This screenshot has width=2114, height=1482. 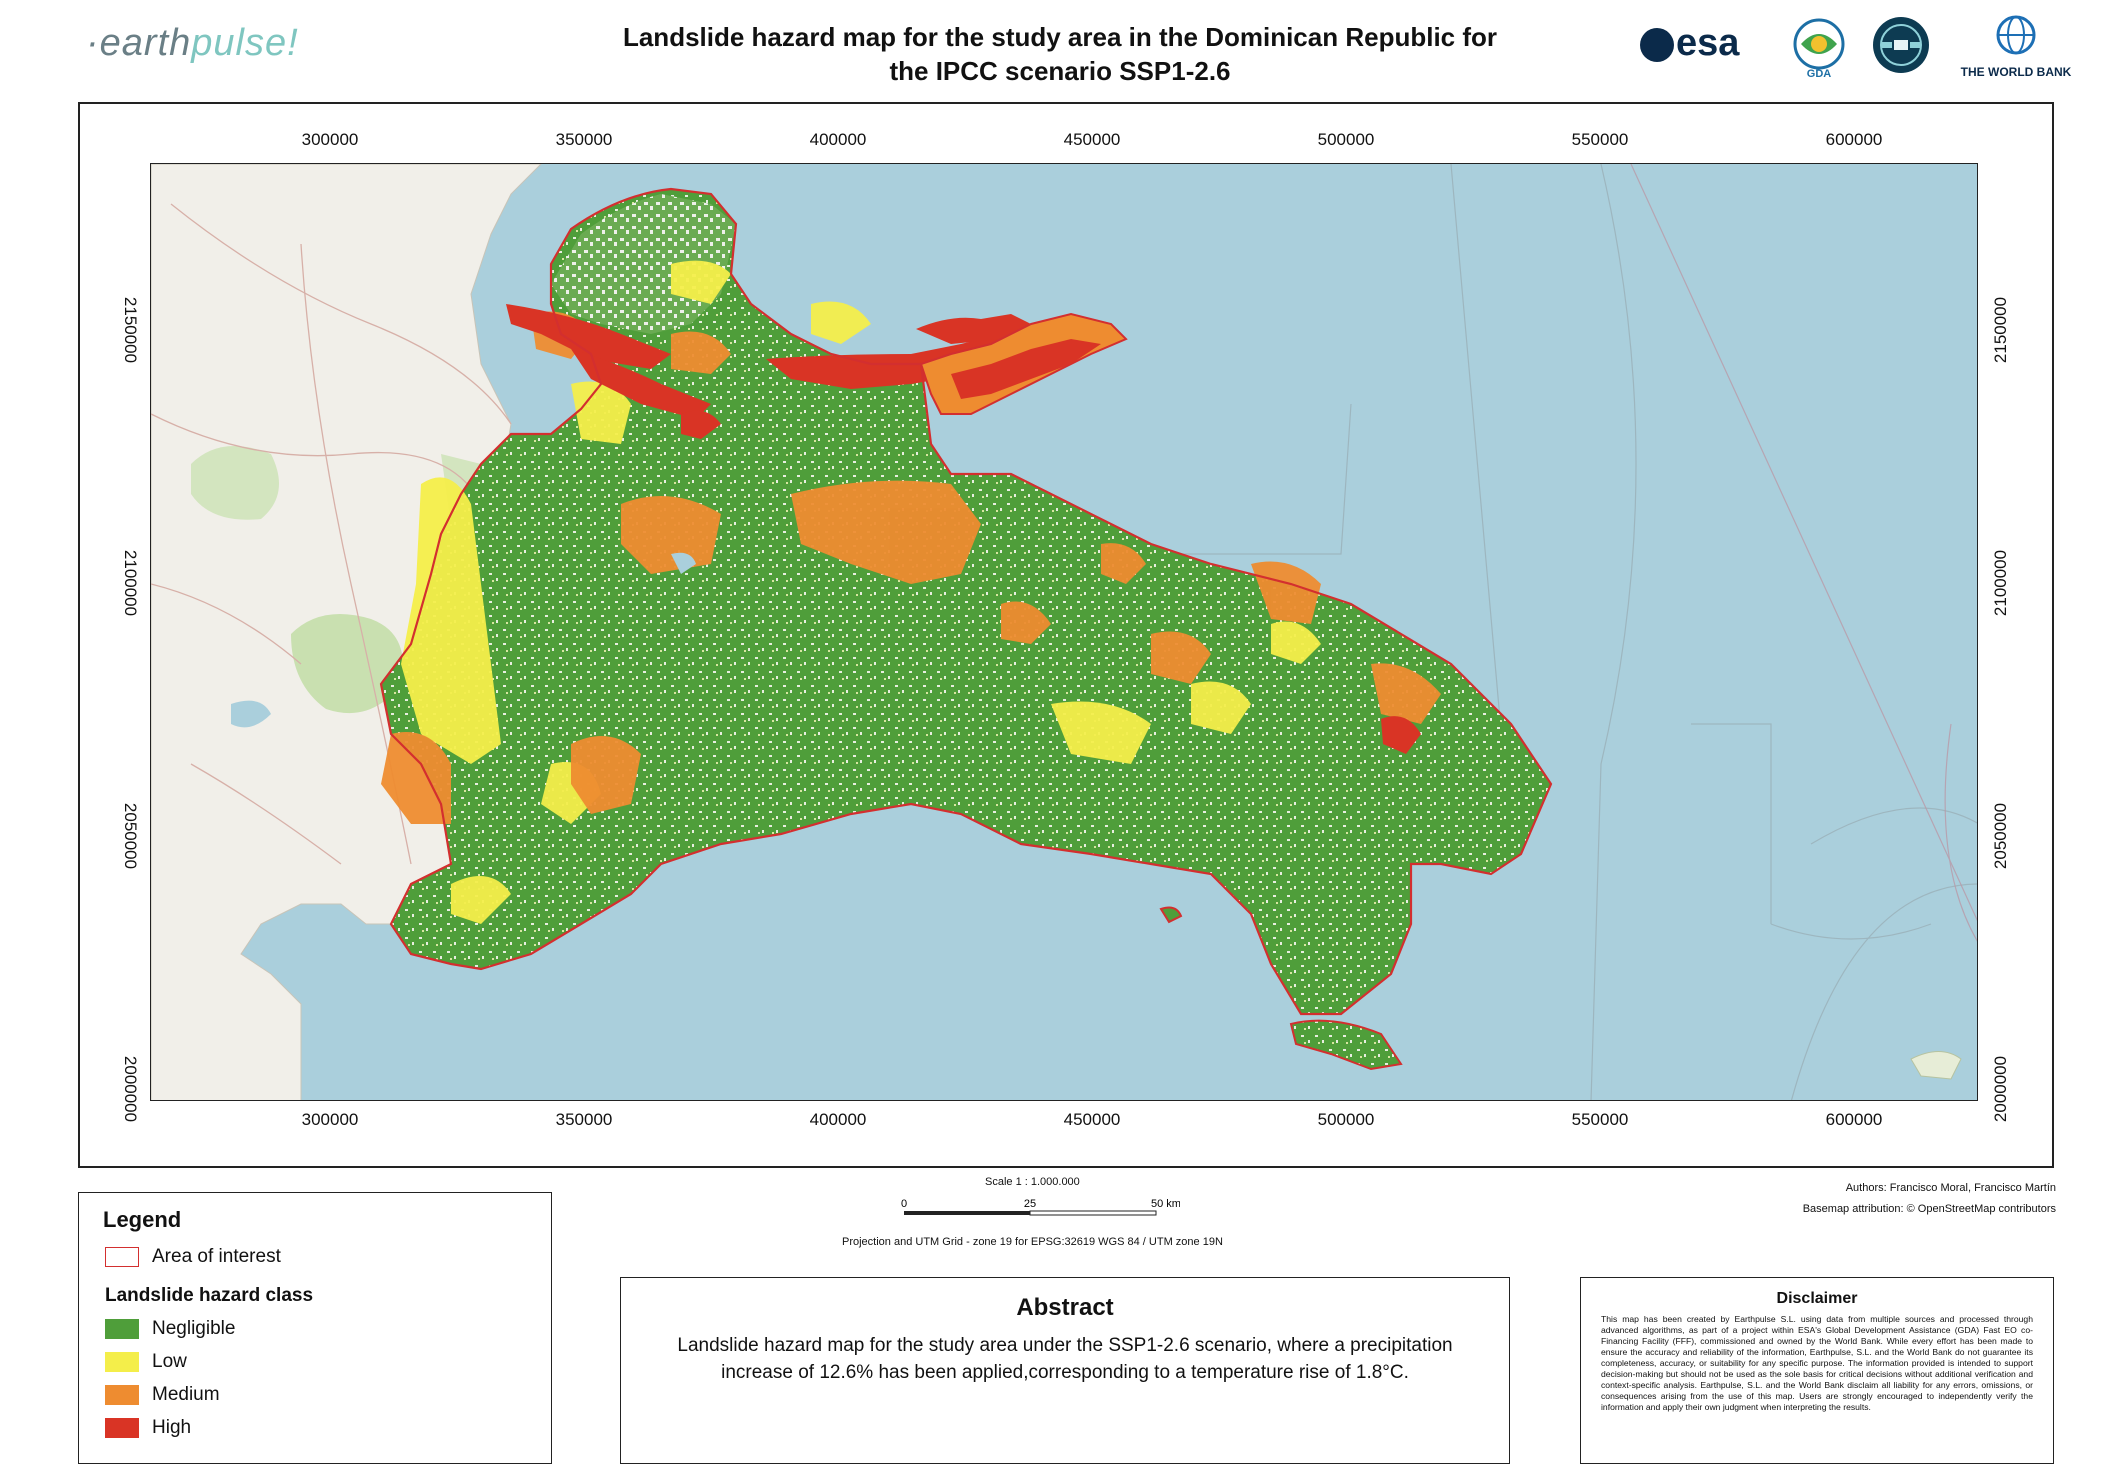 What do you see at coordinates (1092, 139) in the screenshot?
I see `x-tick-label-top: 450000` at bounding box center [1092, 139].